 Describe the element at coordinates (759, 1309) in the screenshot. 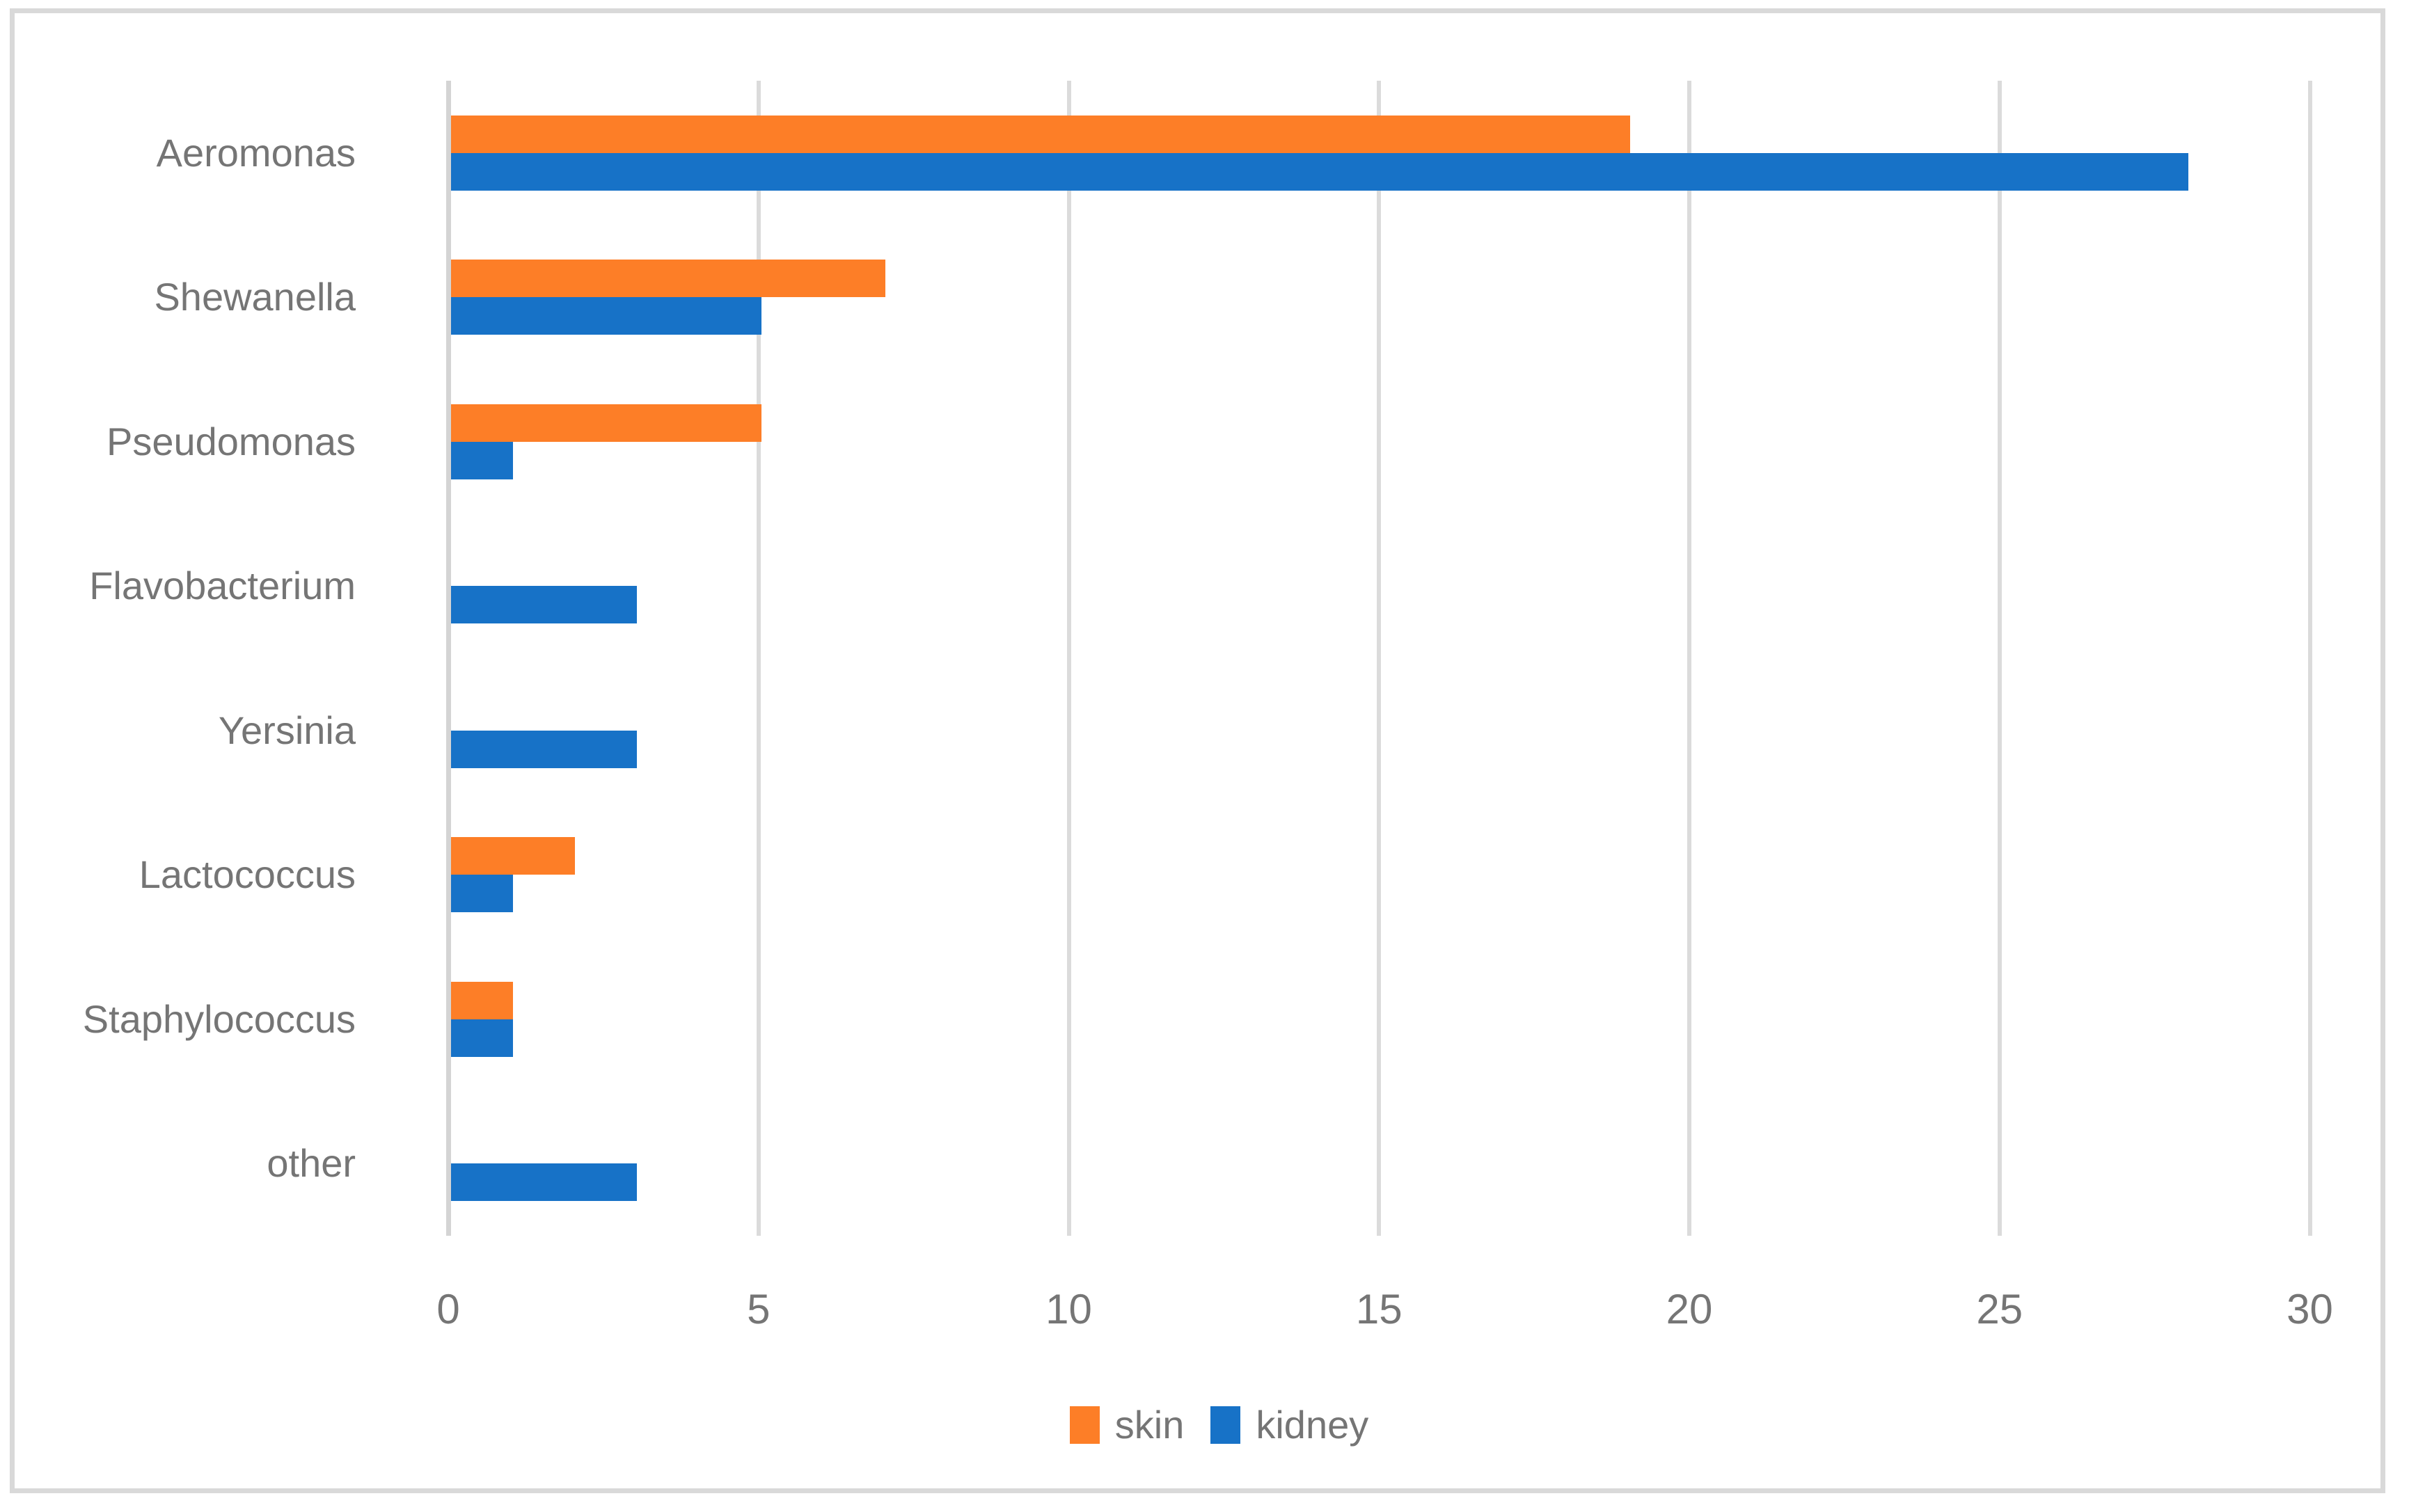

I see `x-tick-label-5: 5` at that location.